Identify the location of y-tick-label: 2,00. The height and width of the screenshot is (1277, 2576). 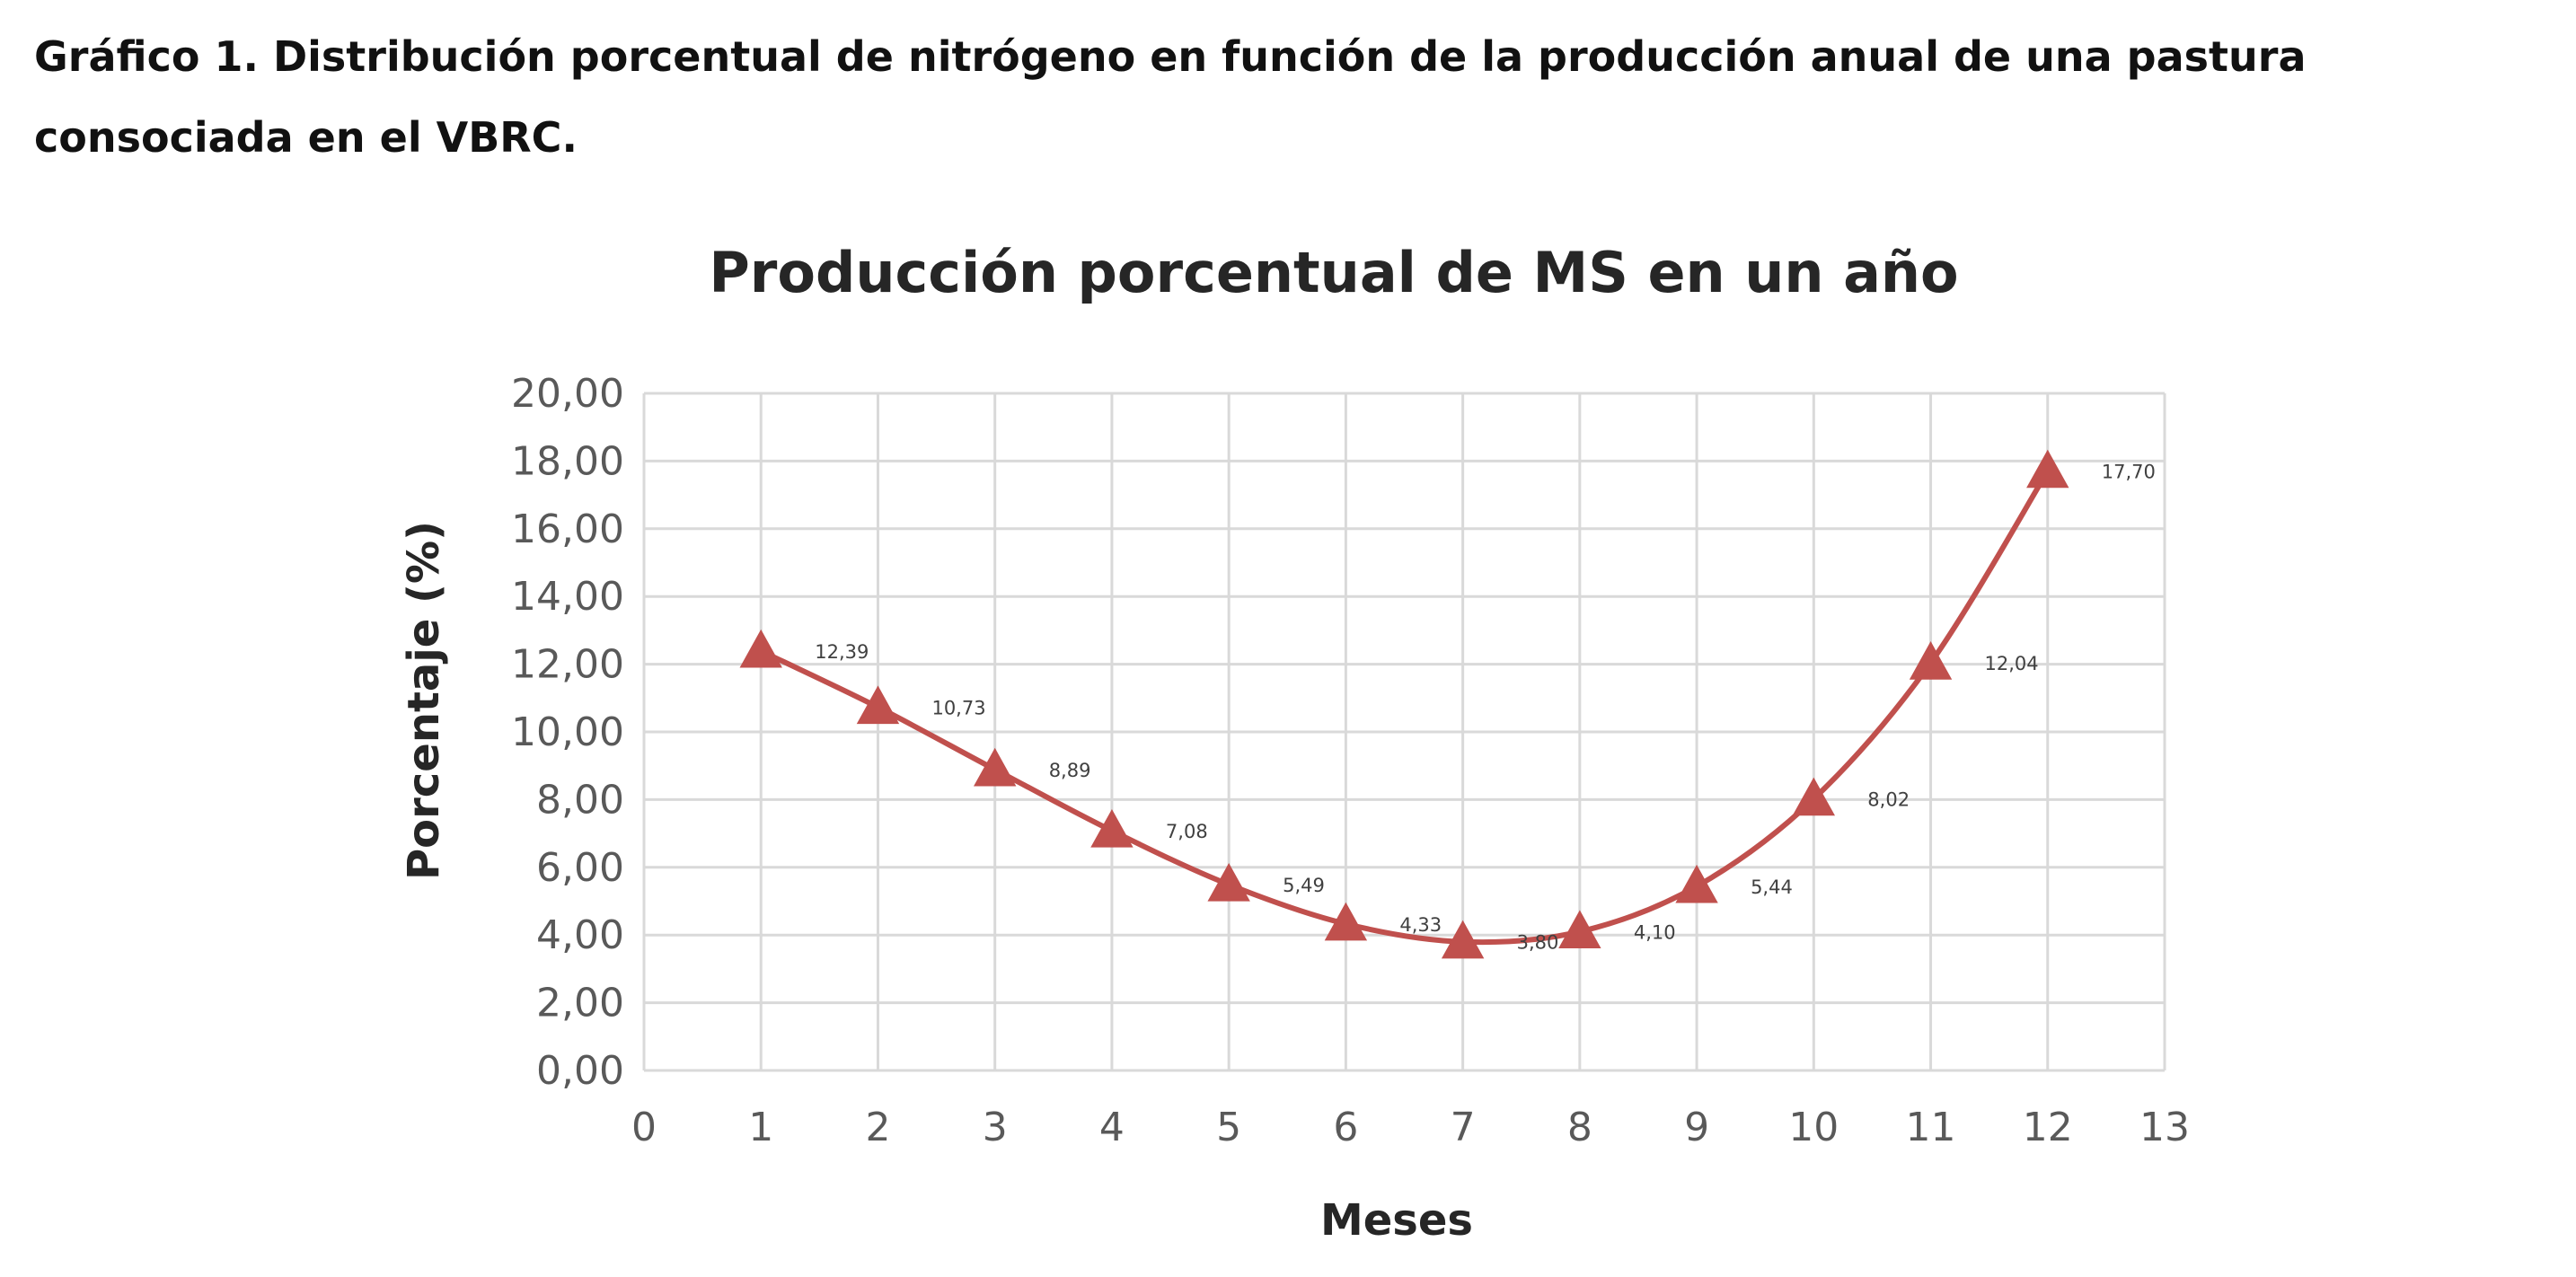
(580, 1004).